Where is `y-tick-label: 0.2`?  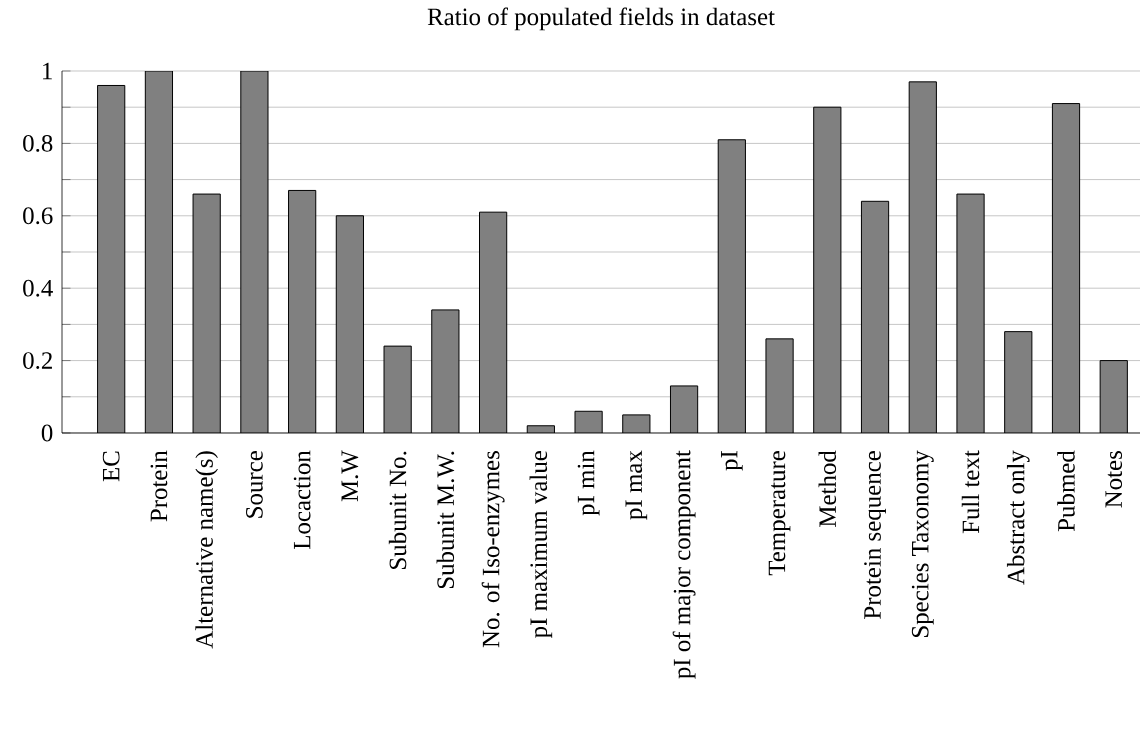 y-tick-label: 0.2 is located at coordinates (37, 361).